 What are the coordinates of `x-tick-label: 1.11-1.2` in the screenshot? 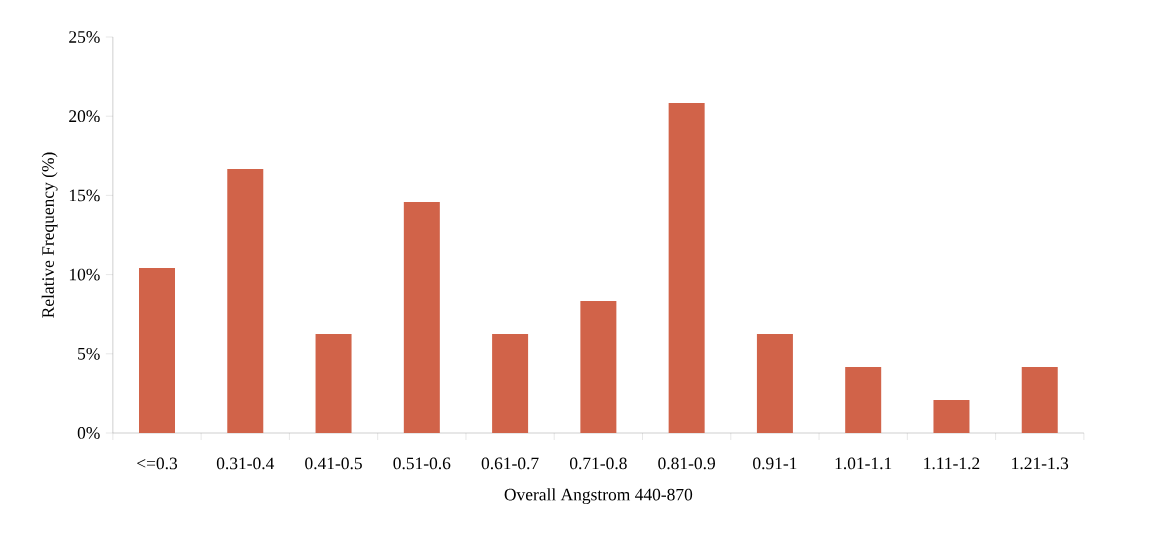 It's located at (952, 463).